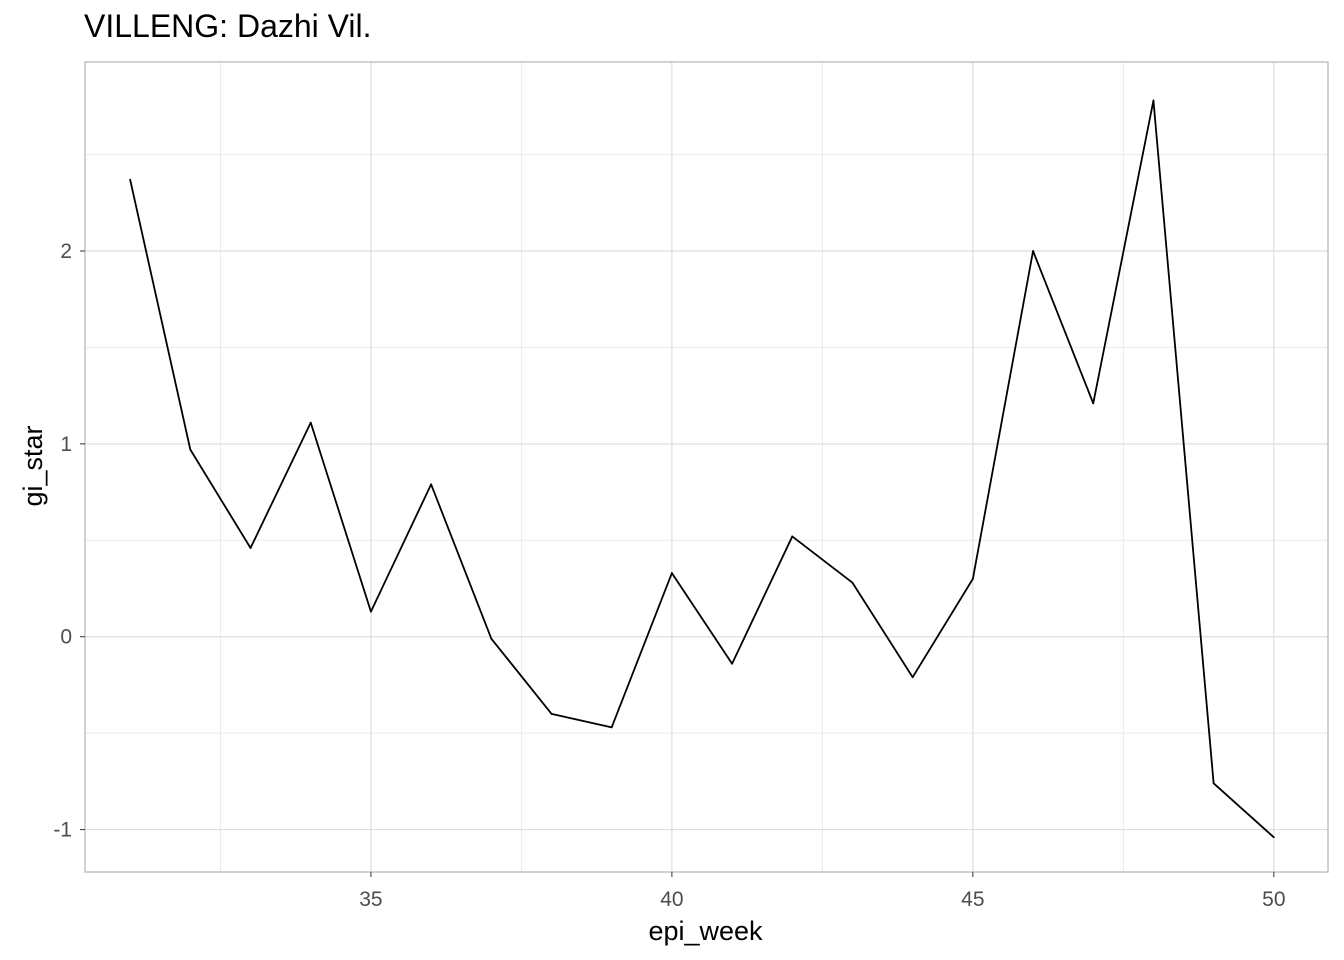 Image resolution: width=1344 pixels, height=960 pixels. Describe the element at coordinates (705, 931) in the screenshot. I see `x-axis-title: epi_week` at that location.